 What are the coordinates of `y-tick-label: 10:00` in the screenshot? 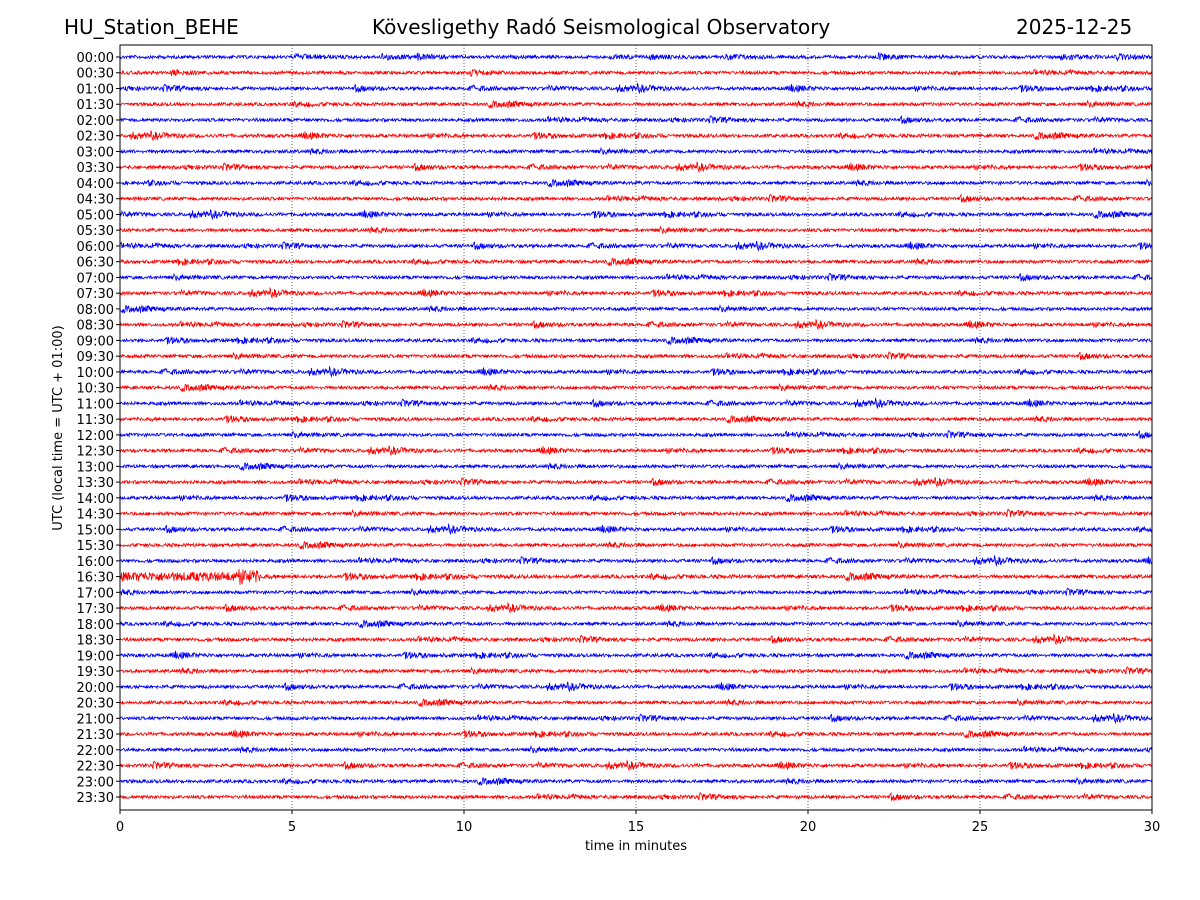 It's located at (95, 373).